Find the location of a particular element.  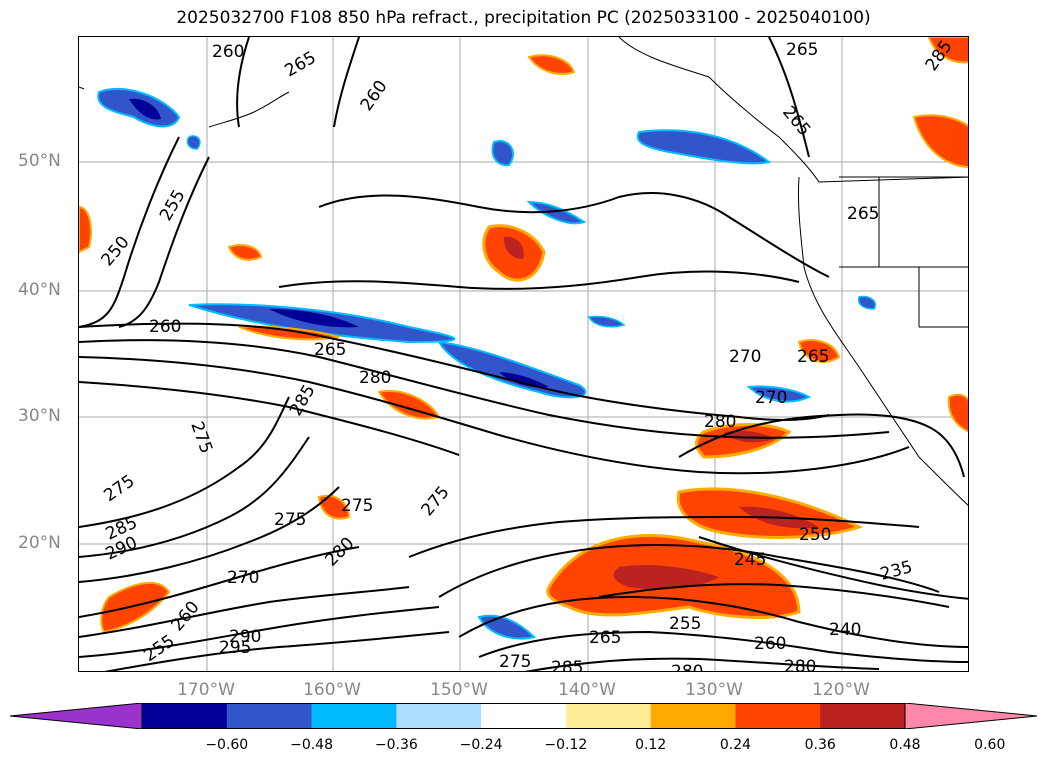

contour-label: 250 is located at coordinates (815, 535).